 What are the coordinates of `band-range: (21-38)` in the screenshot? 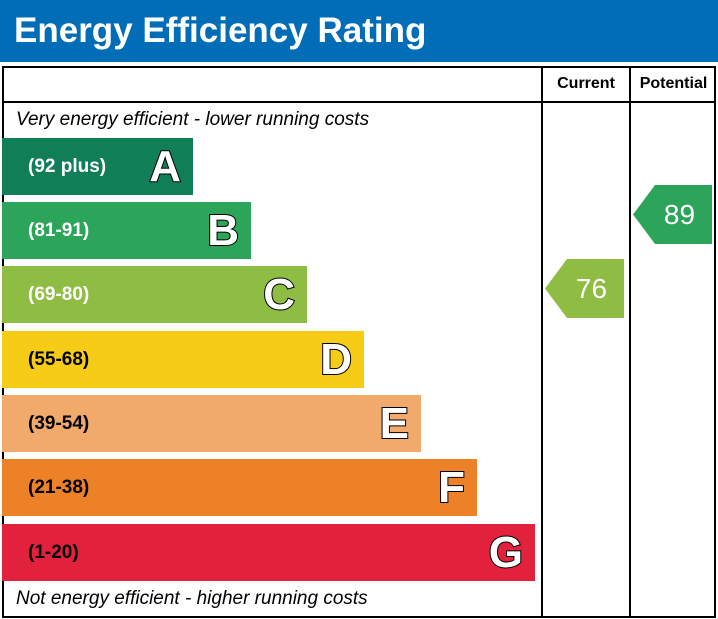 It's located at (59, 487).